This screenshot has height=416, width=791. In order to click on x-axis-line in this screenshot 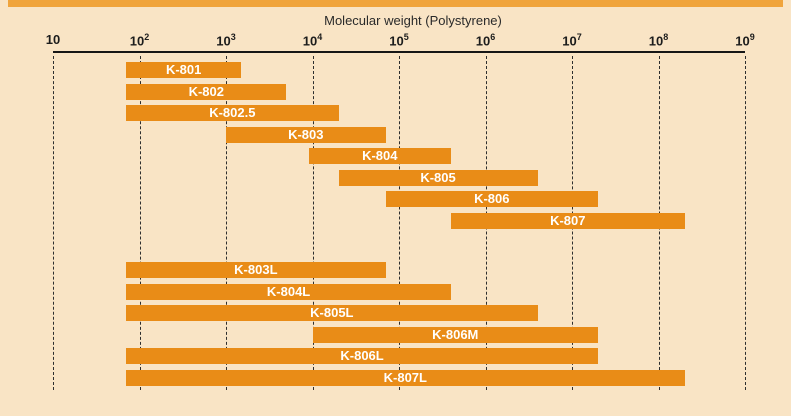, I will do `click(399, 52)`.